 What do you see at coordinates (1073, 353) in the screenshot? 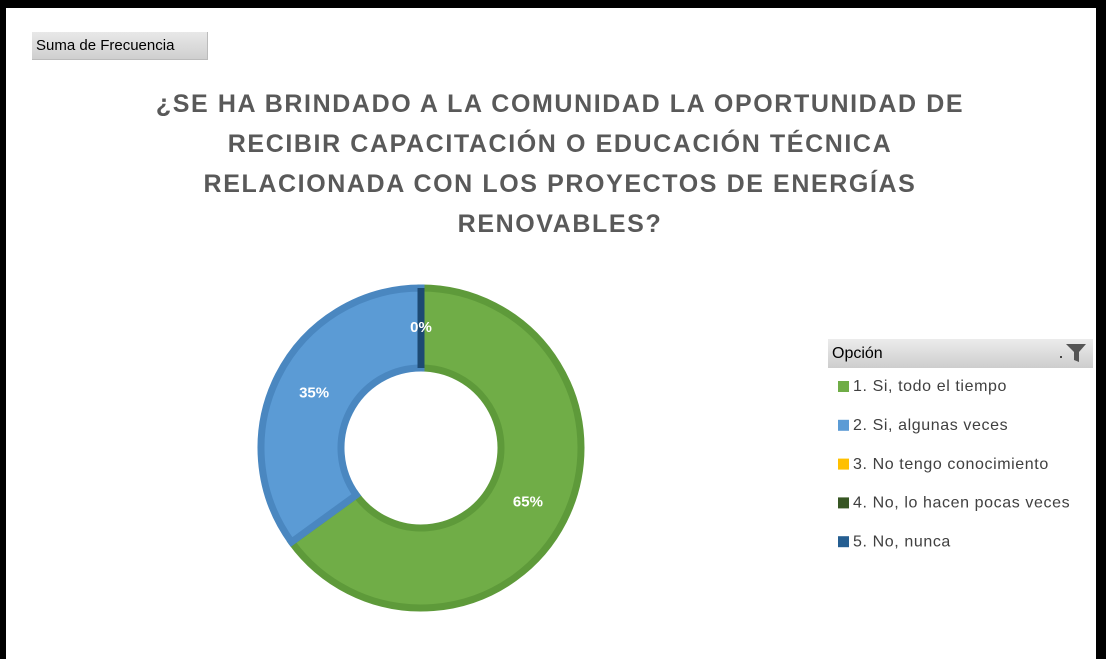
I see `filter-icon` at bounding box center [1073, 353].